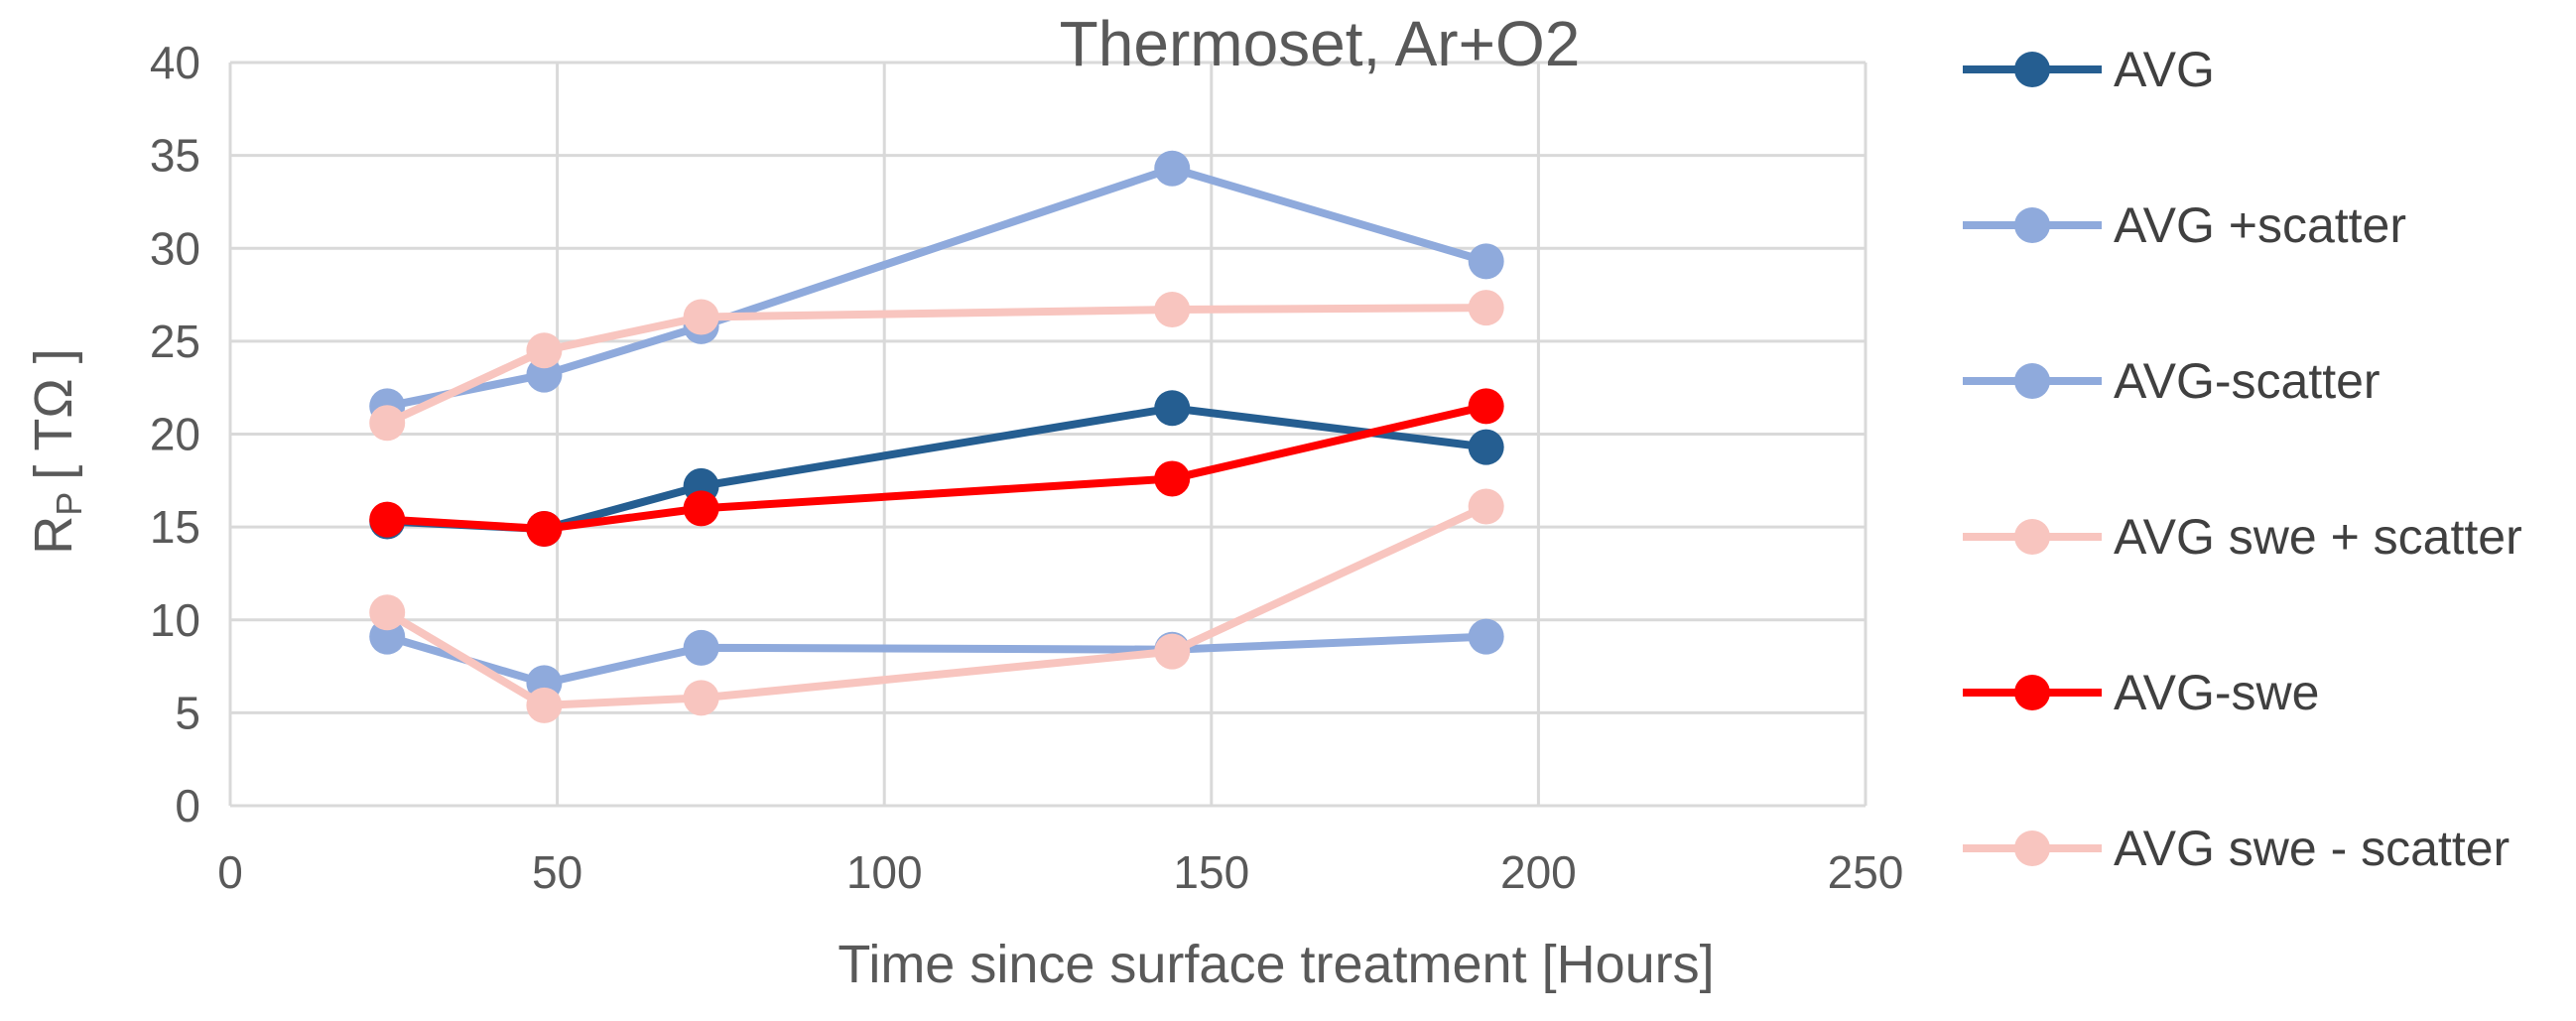  I want to click on y-tick-label: 20, so click(175, 434).